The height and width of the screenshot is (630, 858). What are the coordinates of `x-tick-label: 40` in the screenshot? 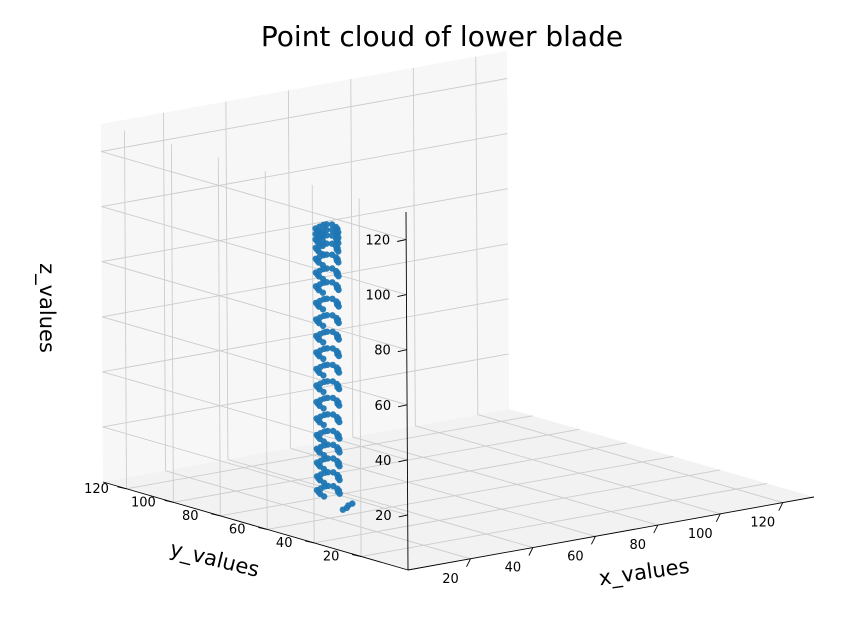 It's located at (513, 568).